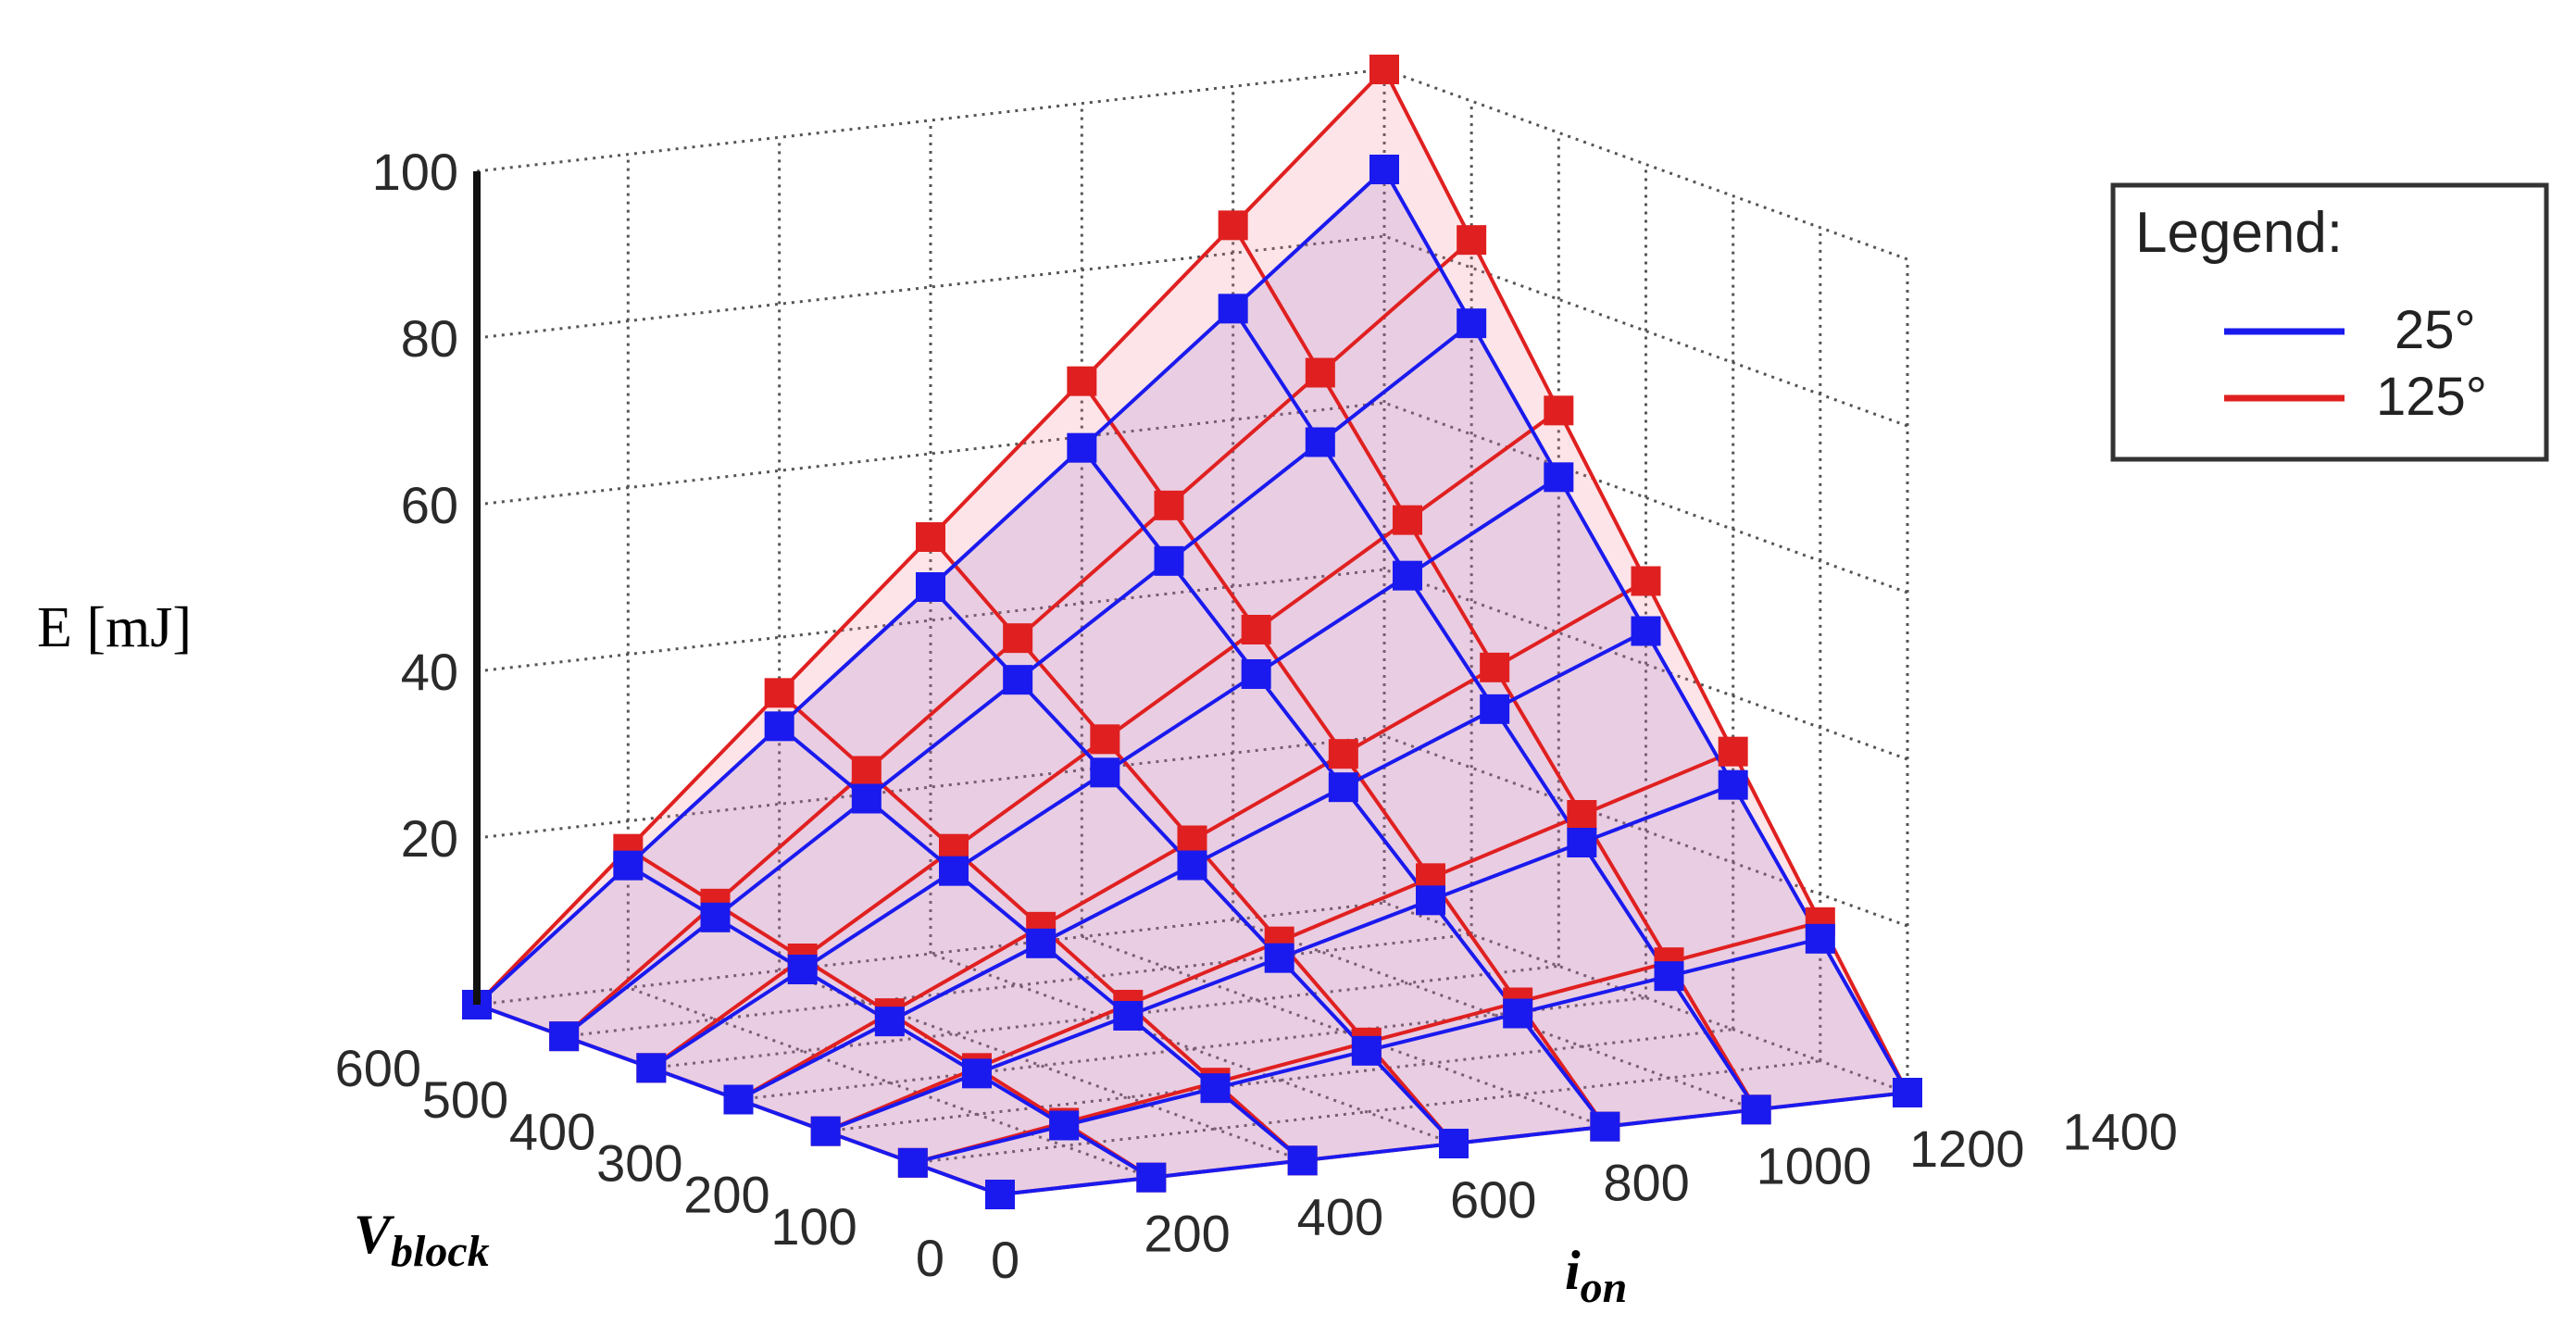 The width and height of the screenshot is (2576, 1338). What do you see at coordinates (465, 1099) in the screenshot?
I see `y-tick-label: 500` at bounding box center [465, 1099].